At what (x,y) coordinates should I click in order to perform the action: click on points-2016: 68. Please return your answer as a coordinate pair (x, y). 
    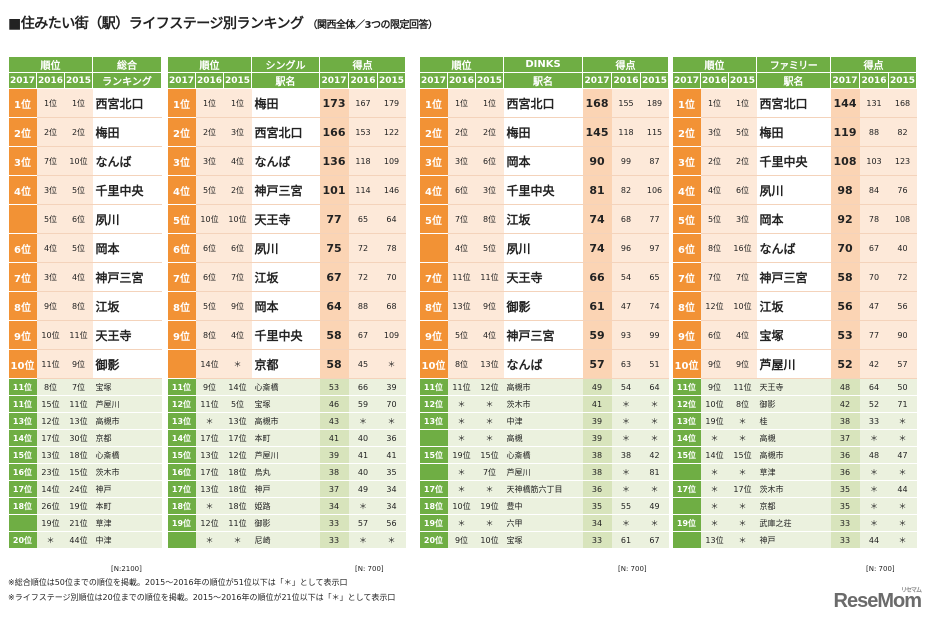
    Looking at the image, I should click on (626, 219).